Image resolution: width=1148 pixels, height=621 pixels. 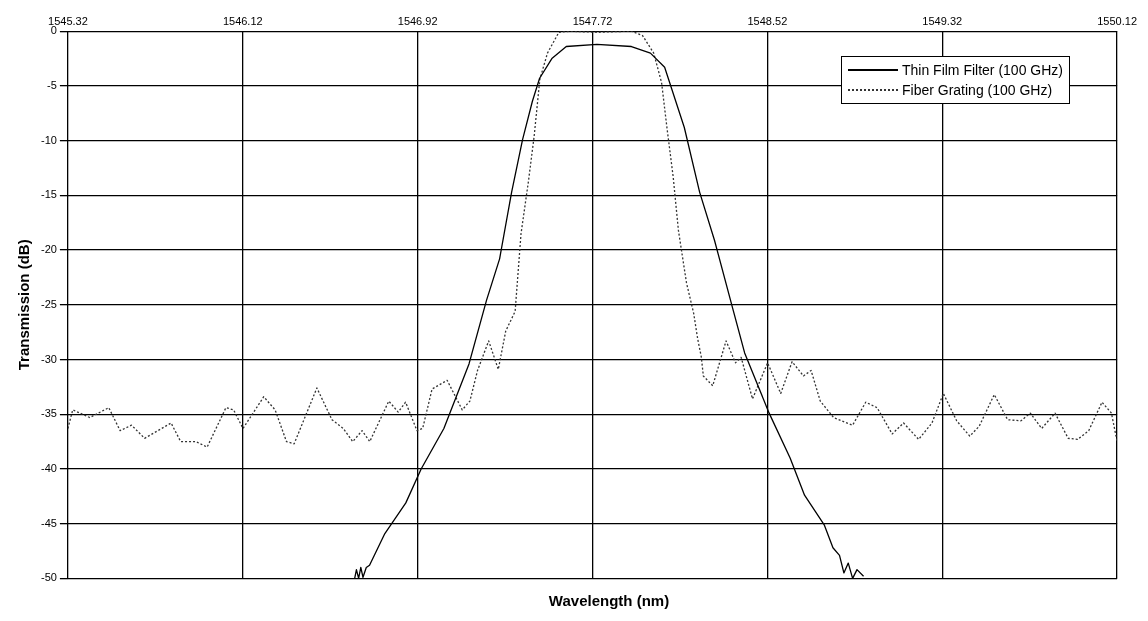 I want to click on x-axis-title: Wavelength (nm), so click(x=609, y=600).